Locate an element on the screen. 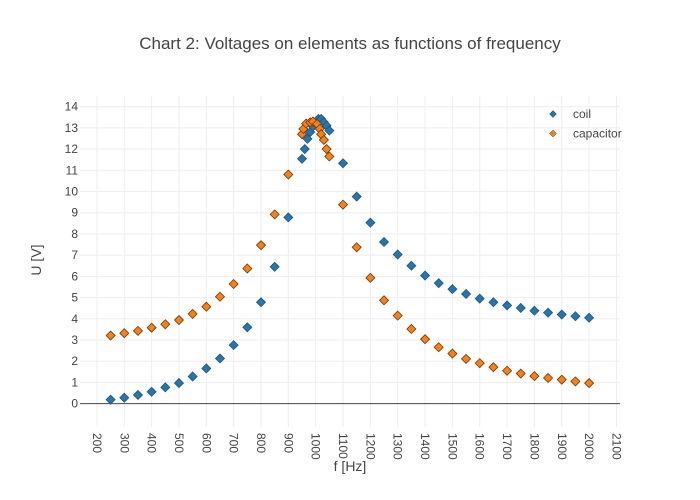  y-tick-label: 6 is located at coordinates (74, 276).